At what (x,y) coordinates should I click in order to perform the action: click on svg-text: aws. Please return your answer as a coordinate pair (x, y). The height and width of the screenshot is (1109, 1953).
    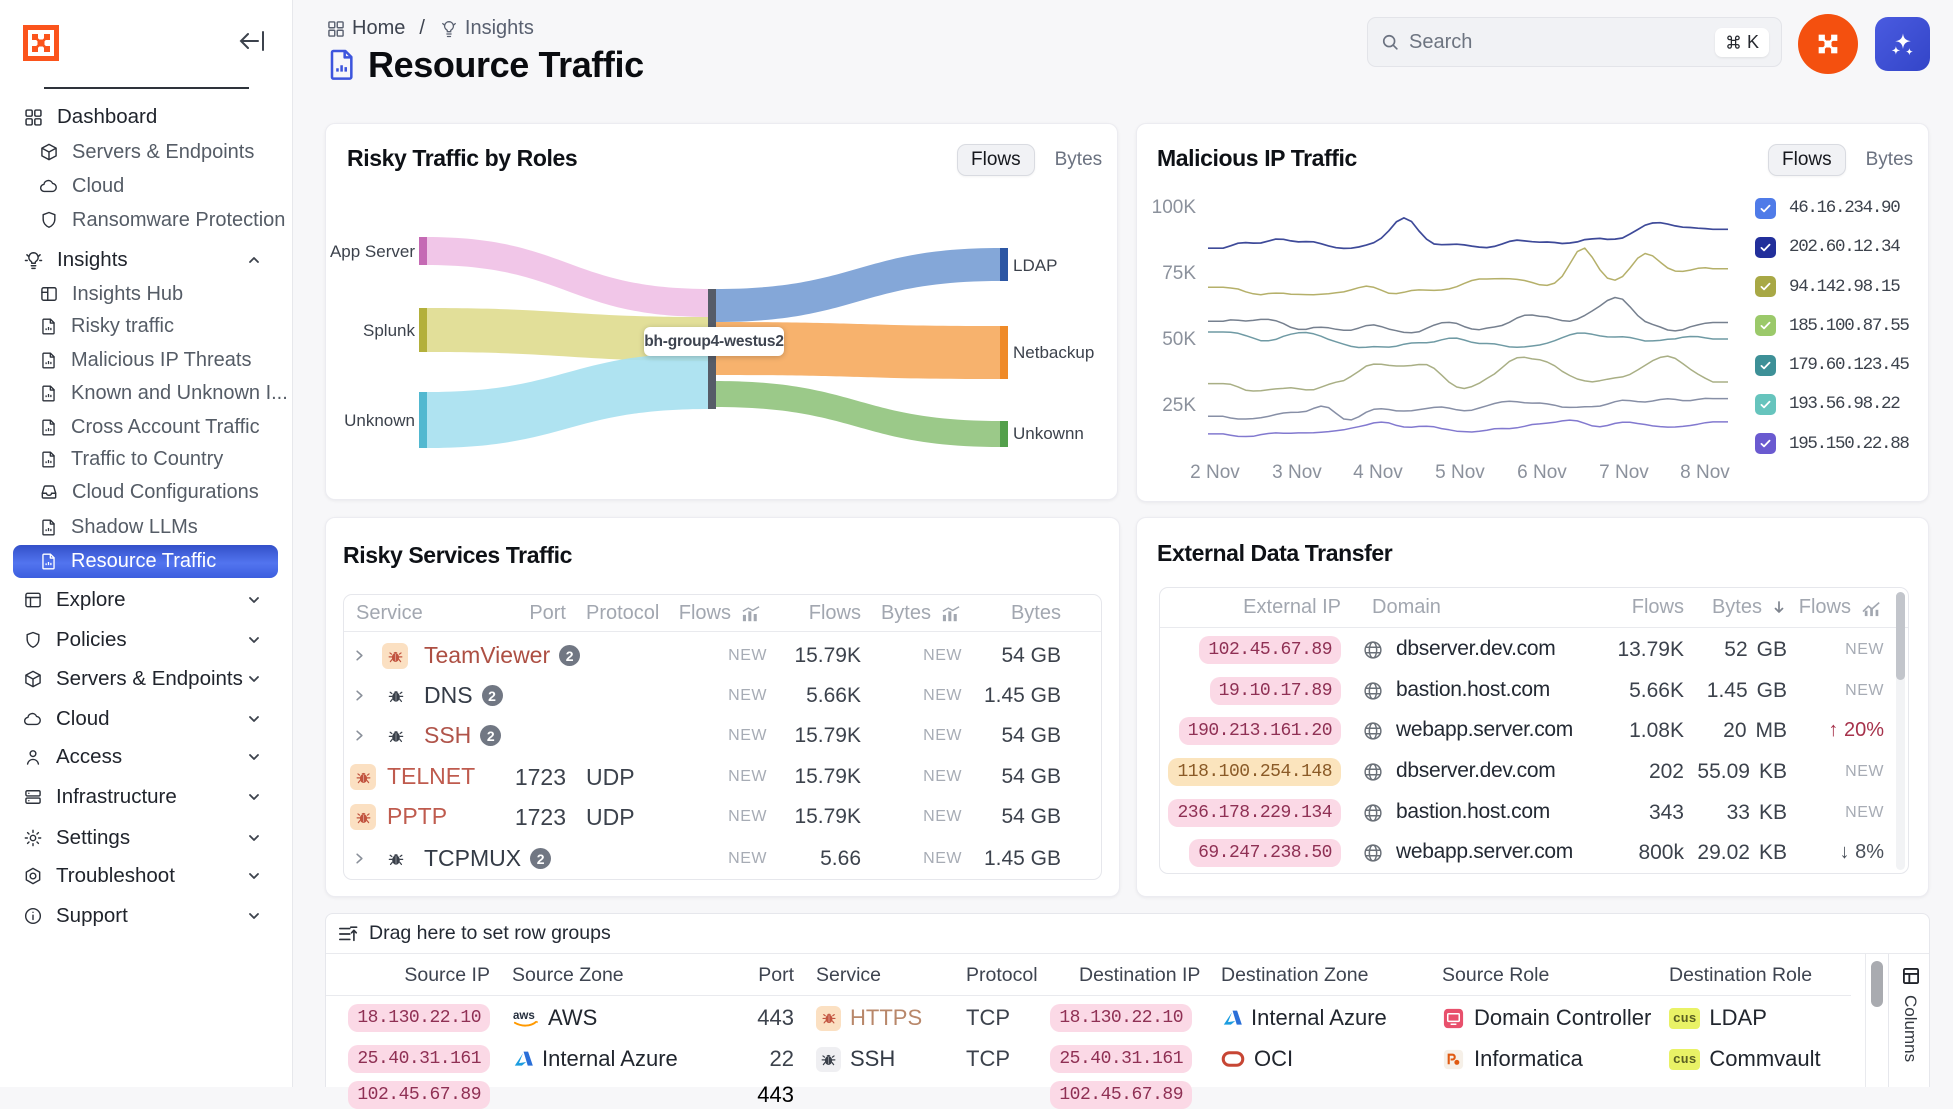
    Looking at the image, I should click on (524, 1016).